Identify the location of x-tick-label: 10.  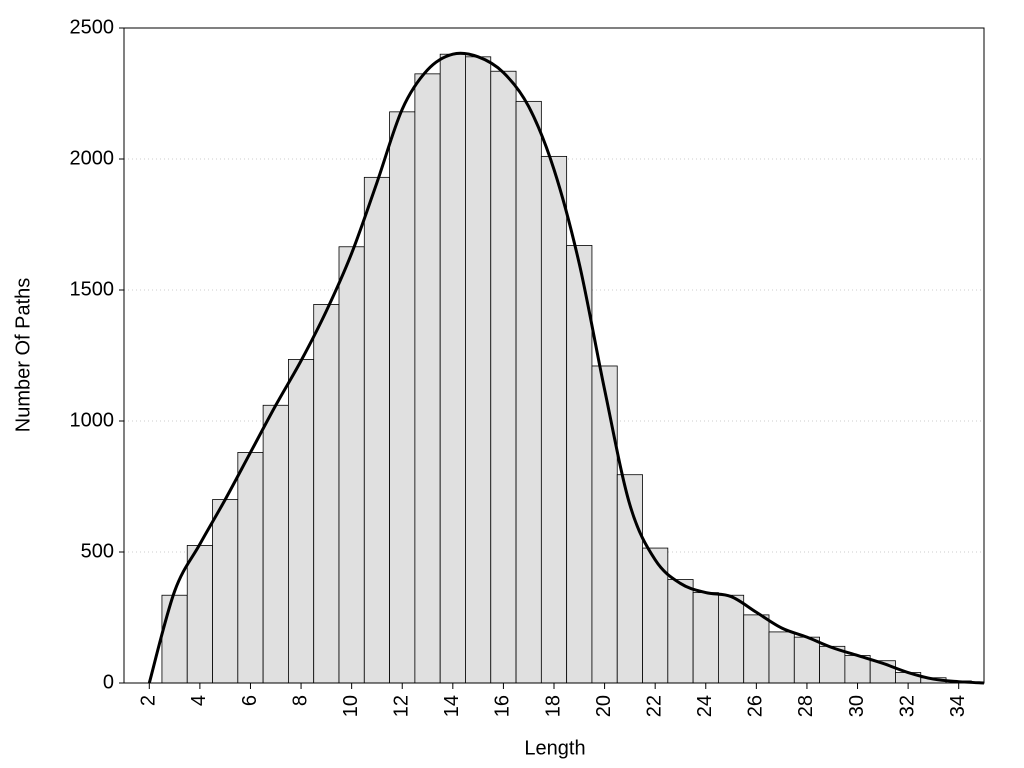
(351, 706).